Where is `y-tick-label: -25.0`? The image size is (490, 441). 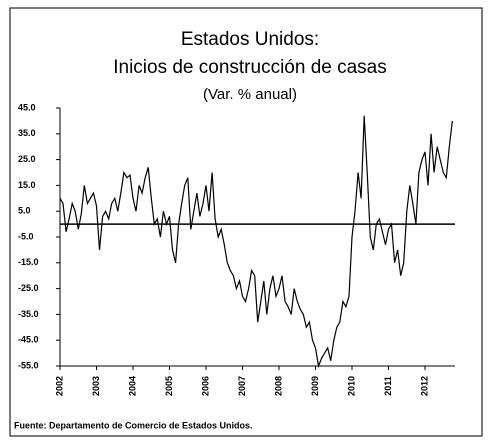 y-tick-label: -25.0 is located at coordinates (28, 288).